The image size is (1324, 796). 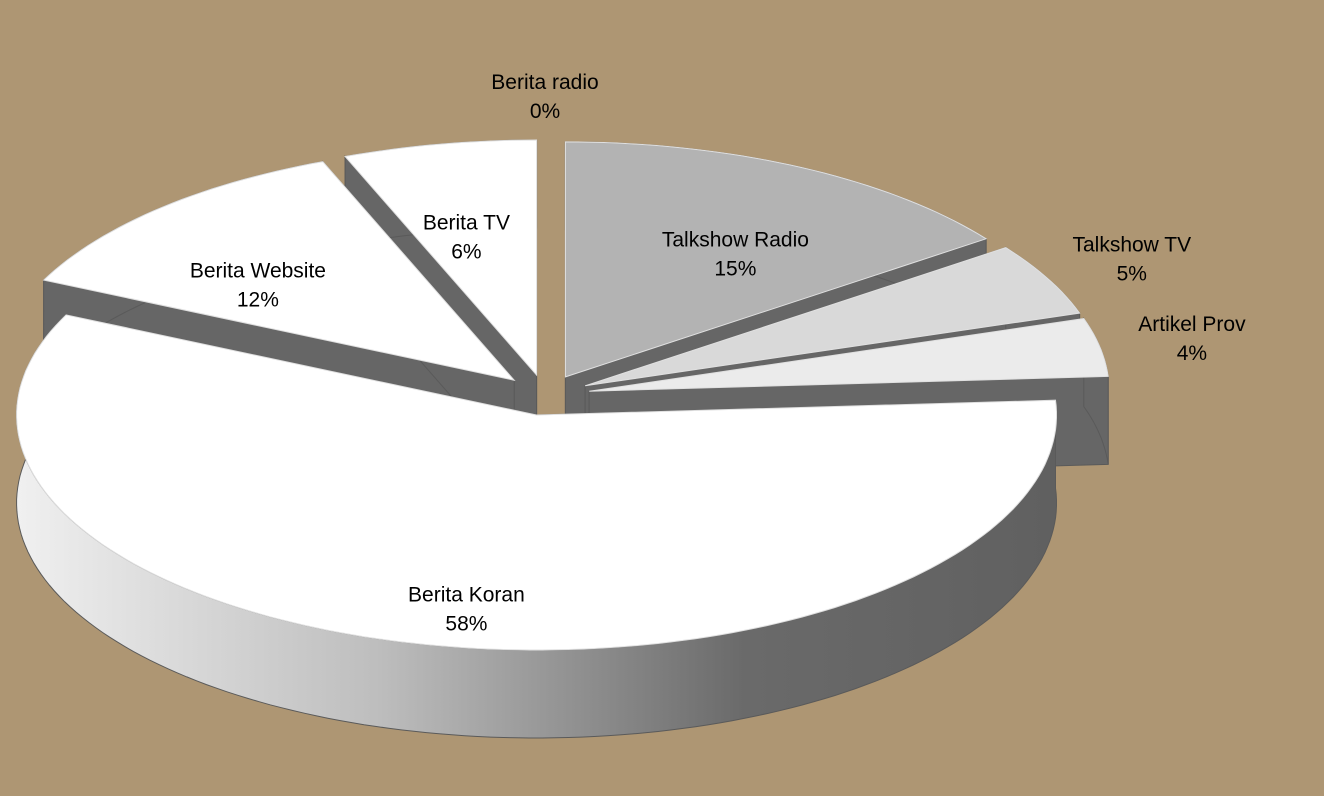 I want to click on slice-value-label: 12%, so click(x=258, y=299).